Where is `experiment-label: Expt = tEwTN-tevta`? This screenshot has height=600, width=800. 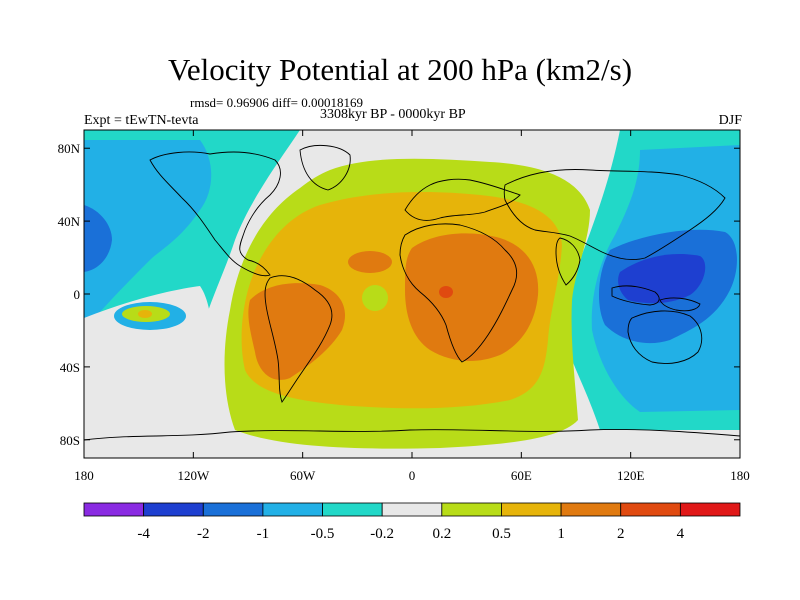
experiment-label: Expt = tEwTN-tevta is located at coordinates (141, 120).